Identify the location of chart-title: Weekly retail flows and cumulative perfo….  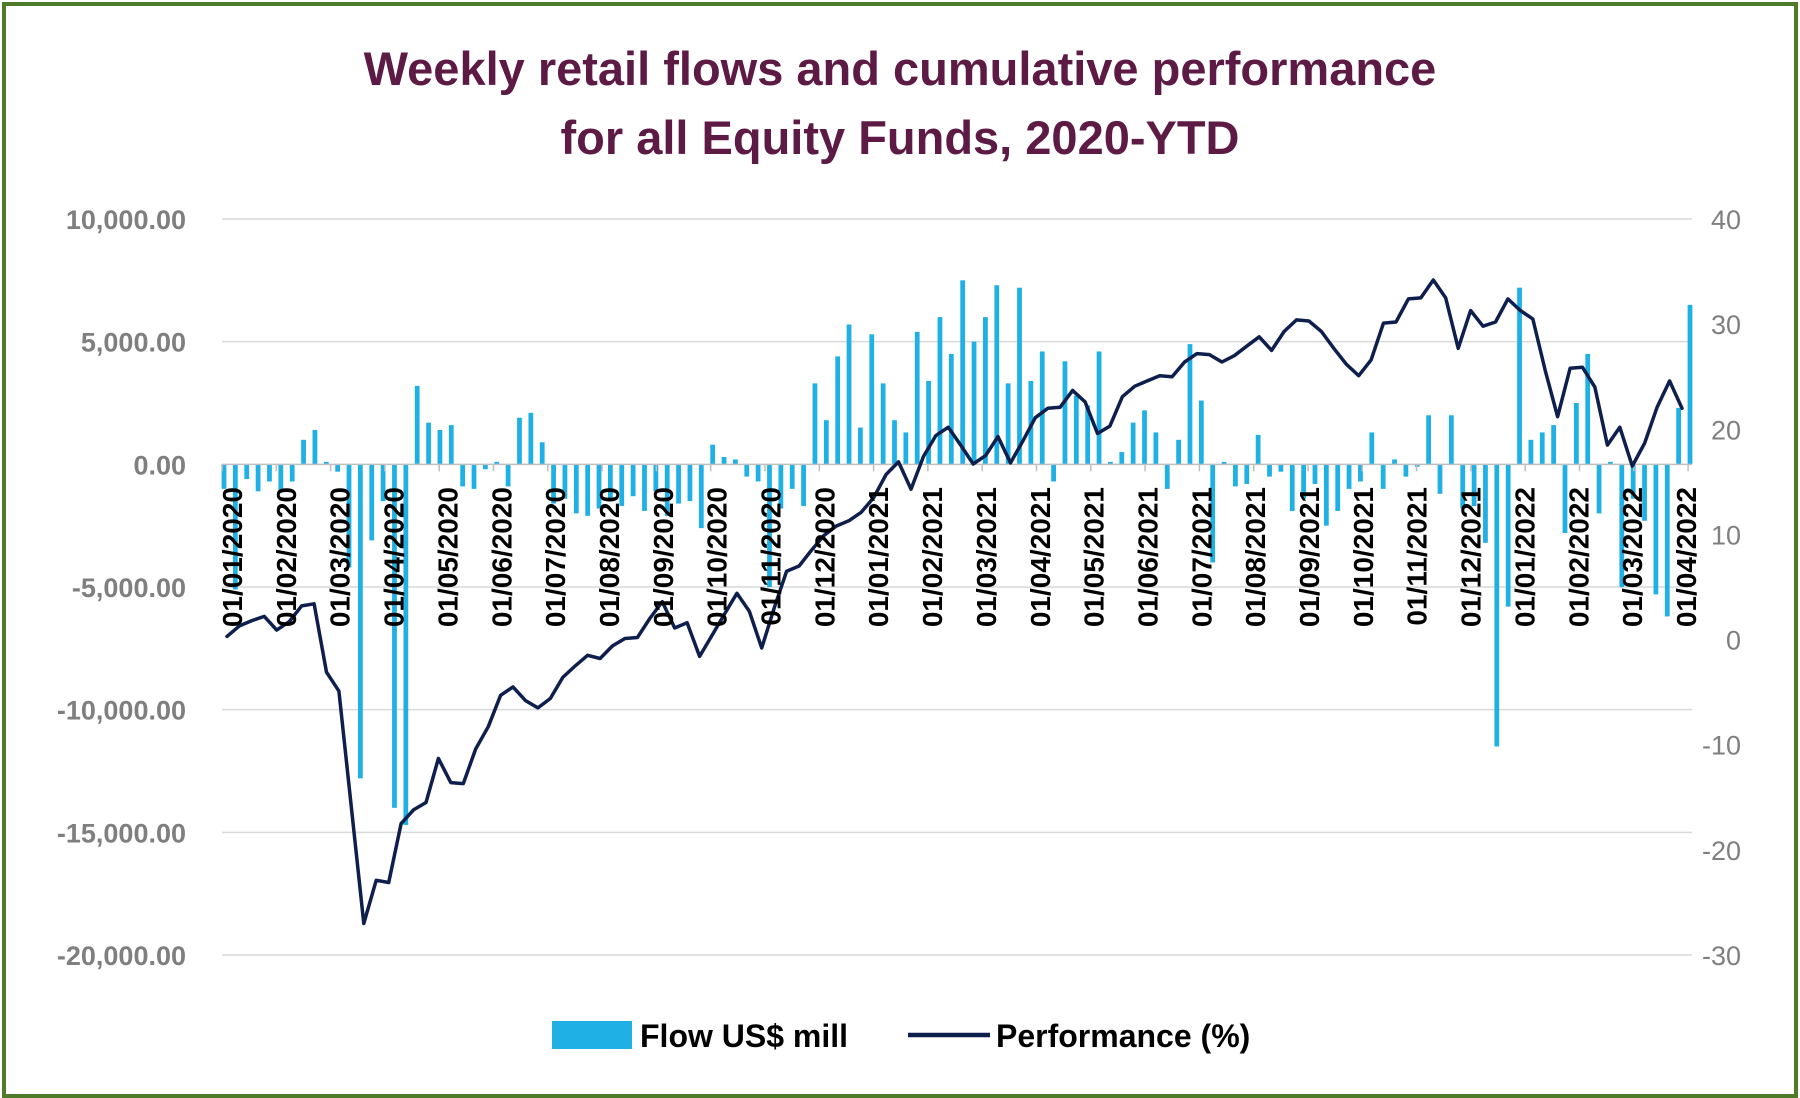
(900, 103).